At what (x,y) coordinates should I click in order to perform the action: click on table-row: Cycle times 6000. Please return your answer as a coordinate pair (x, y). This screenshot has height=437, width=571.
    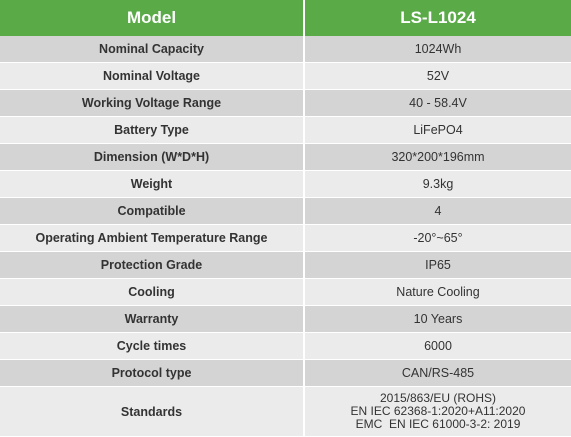
    Looking at the image, I should click on (285, 346).